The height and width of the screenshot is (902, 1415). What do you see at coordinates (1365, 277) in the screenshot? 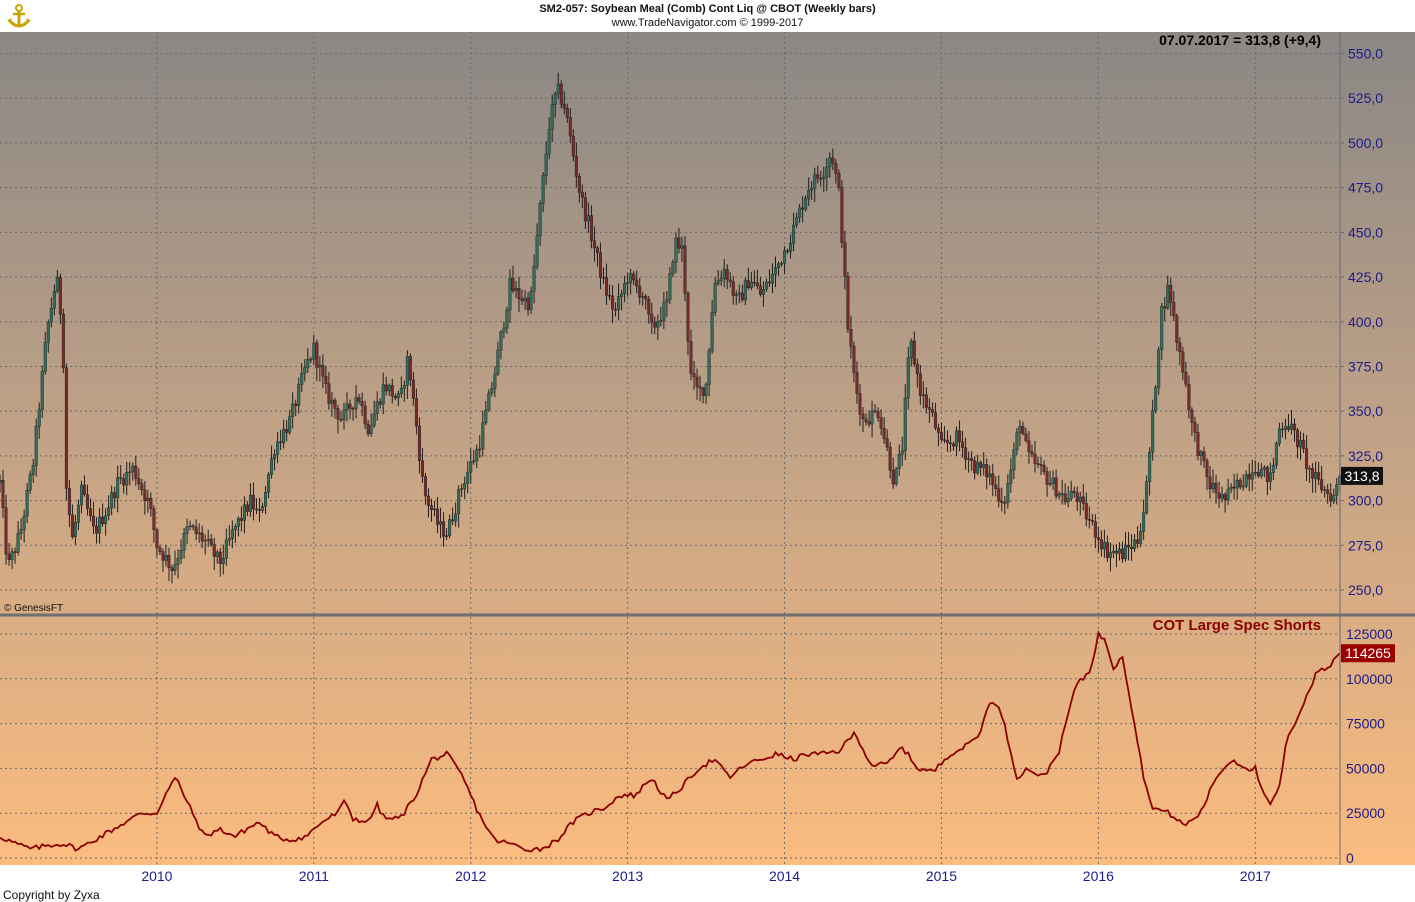
I see `y-tick-label: 425,0` at bounding box center [1365, 277].